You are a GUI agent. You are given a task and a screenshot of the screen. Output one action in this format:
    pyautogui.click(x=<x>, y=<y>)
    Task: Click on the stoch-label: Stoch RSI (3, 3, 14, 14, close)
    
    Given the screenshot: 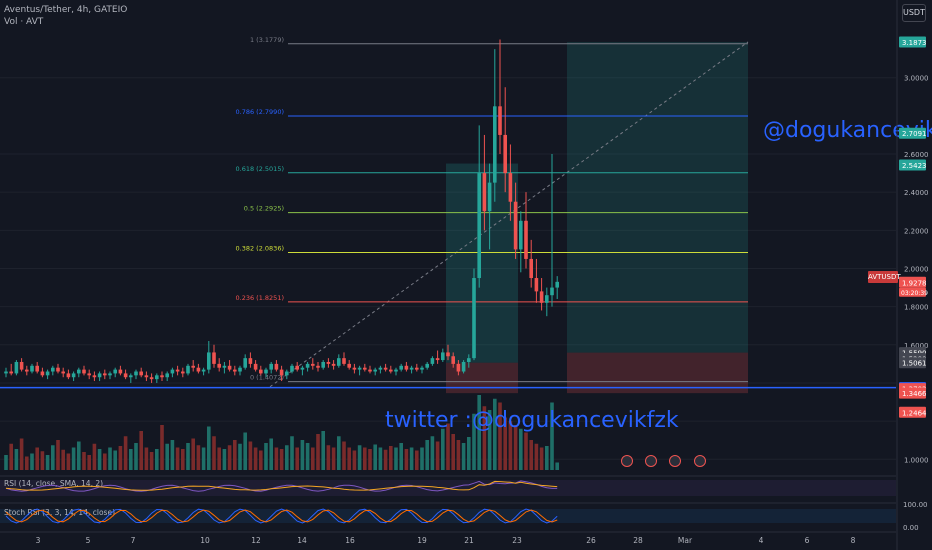 What is the action you would take?
    pyautogui.click(x=59, y=512)
    